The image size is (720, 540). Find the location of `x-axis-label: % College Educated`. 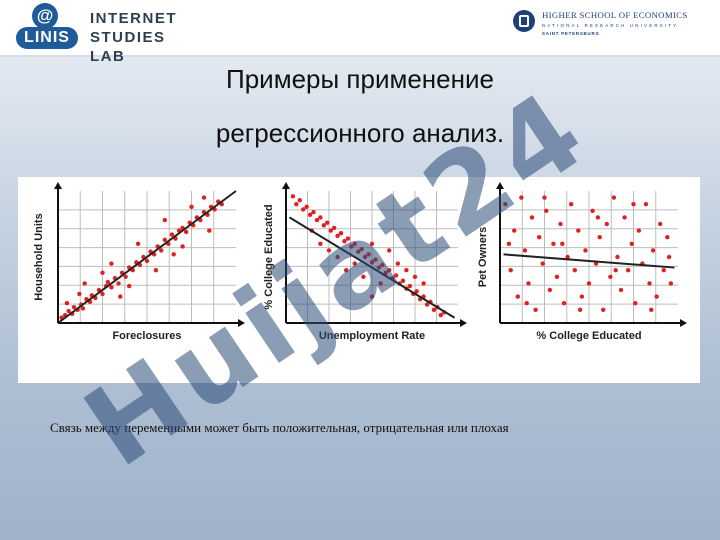

x-axis-label: % College Educated is located at coordinates (588, 336).